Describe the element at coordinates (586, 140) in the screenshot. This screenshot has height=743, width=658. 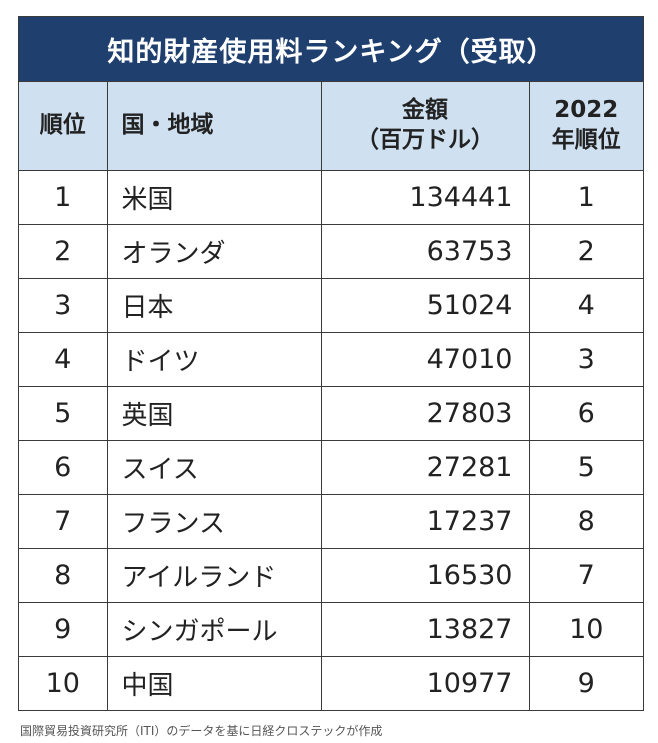
I see `header-prev-line2: 年順位` at that location.